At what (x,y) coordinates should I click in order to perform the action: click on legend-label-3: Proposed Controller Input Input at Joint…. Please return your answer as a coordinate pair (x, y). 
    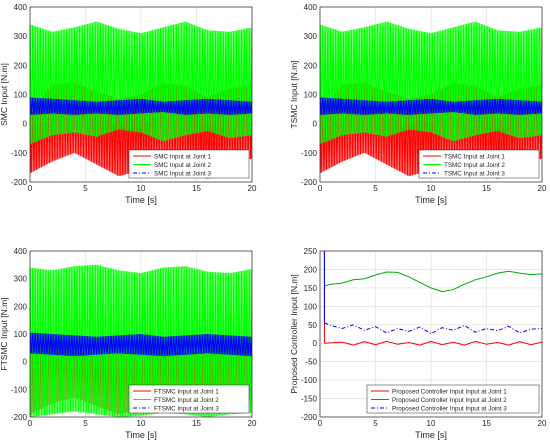
    Looking at the image, I should click on (449, 408).